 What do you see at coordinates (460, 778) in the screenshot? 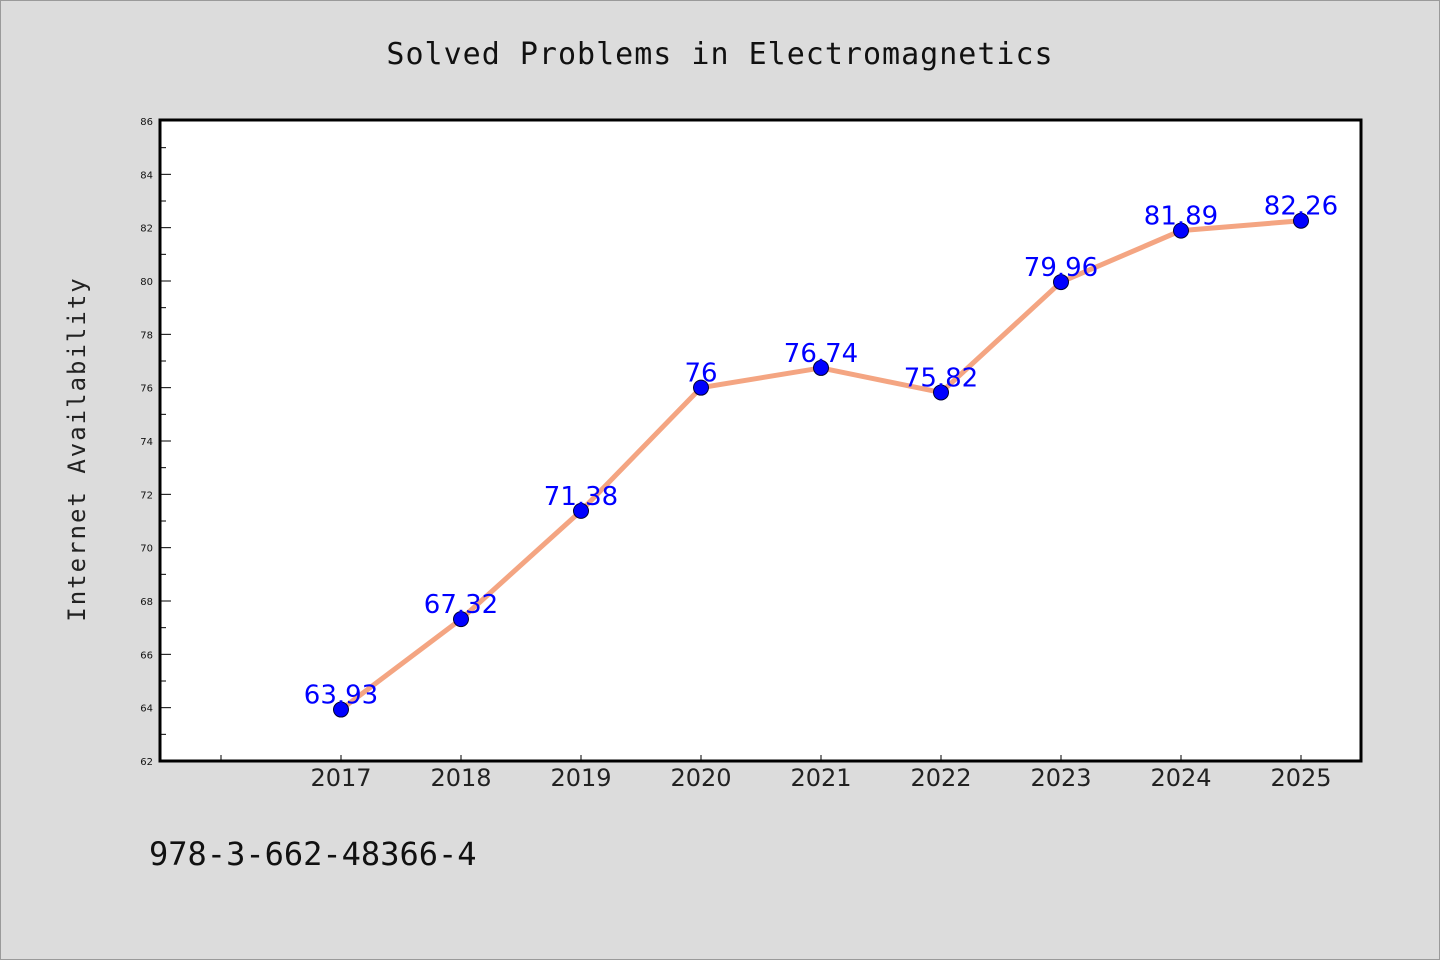
I see `x-tick-label: 2018` at bounding box center [460, 778].